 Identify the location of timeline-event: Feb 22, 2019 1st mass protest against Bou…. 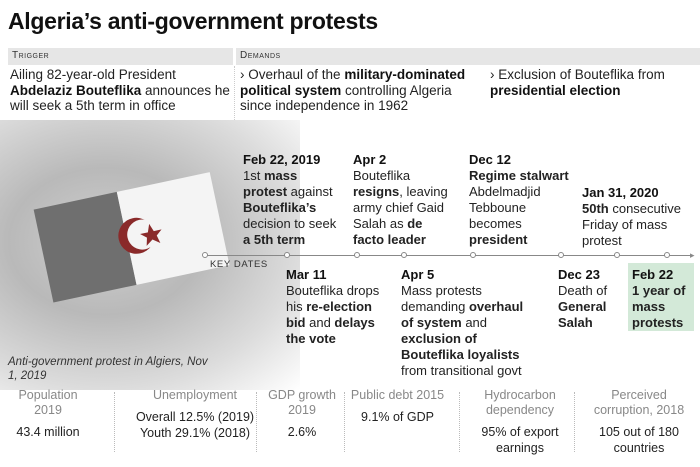
(290, 200).